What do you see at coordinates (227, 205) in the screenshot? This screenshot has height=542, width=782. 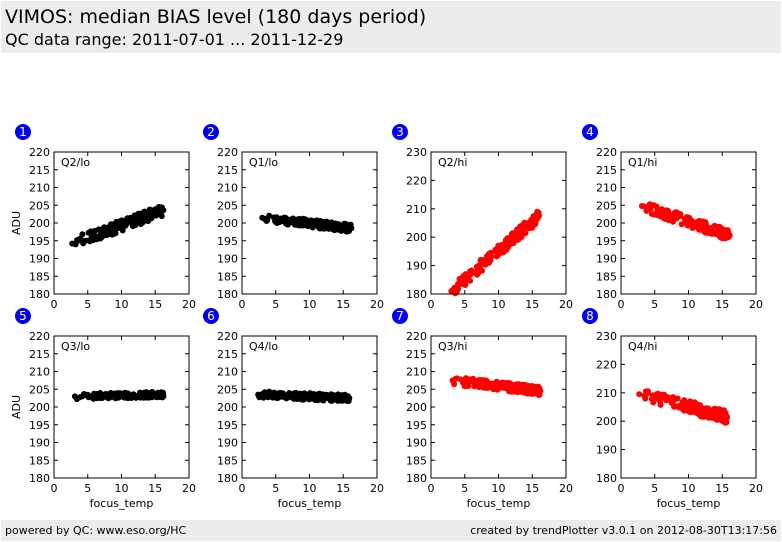 I see `y-tick-label: 205` at bounding box center [227, 205].